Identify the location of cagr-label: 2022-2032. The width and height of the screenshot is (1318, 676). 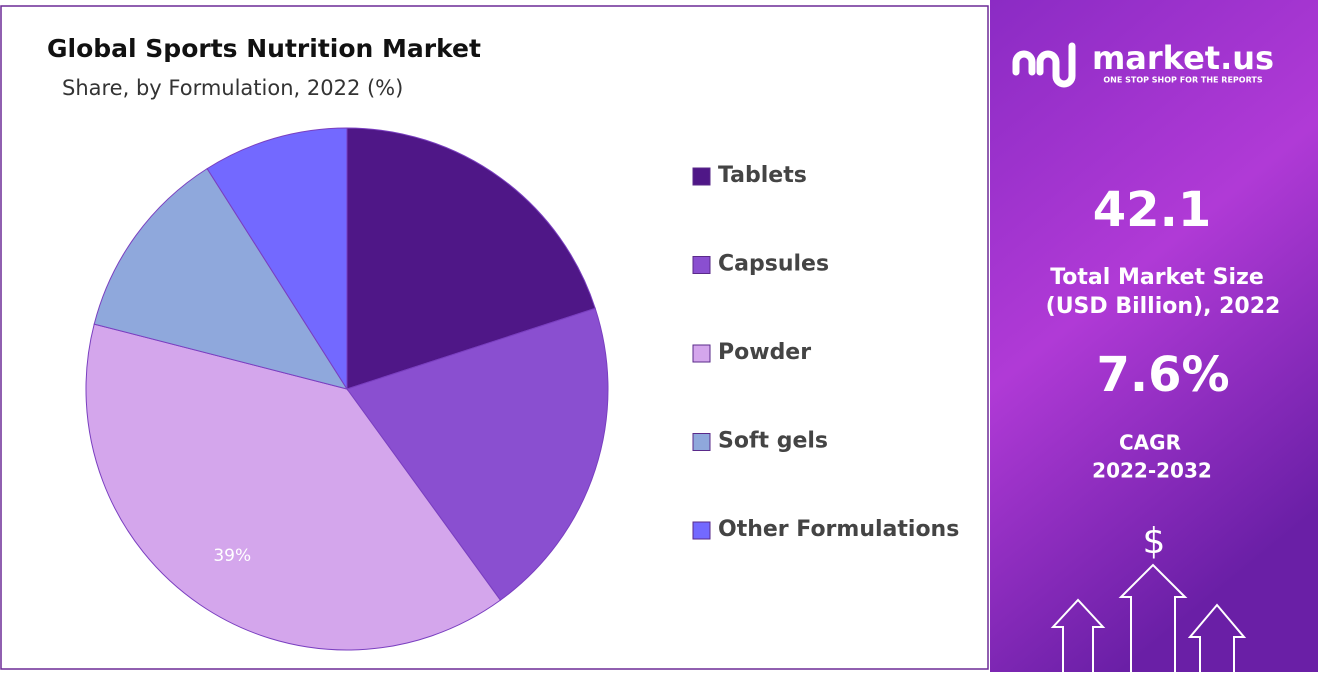
(1152, 471).